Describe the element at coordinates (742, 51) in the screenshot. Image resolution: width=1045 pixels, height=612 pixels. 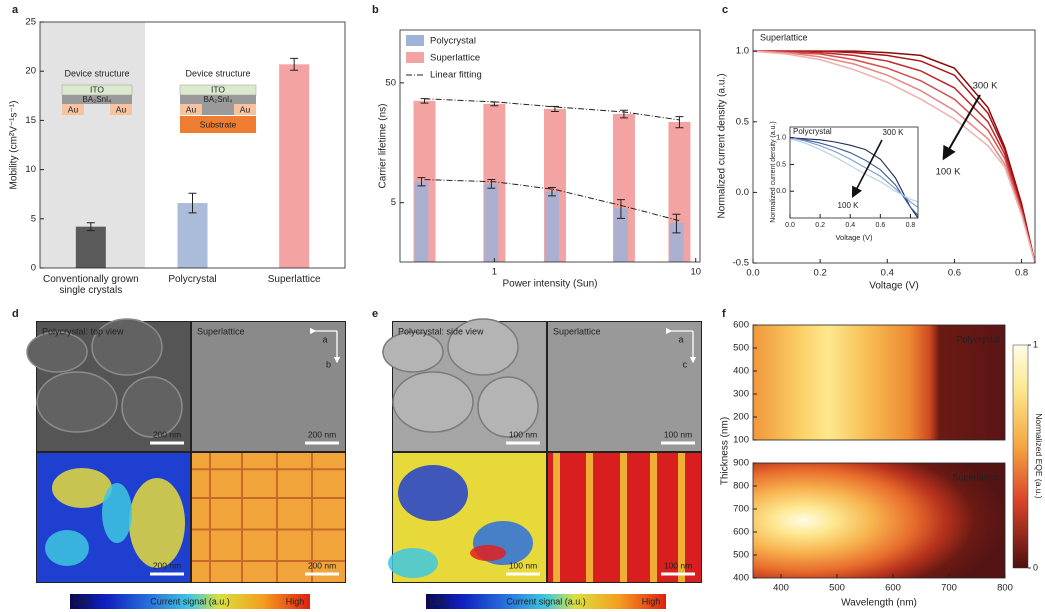
I see `y-tick-label: 1.0` at that location.